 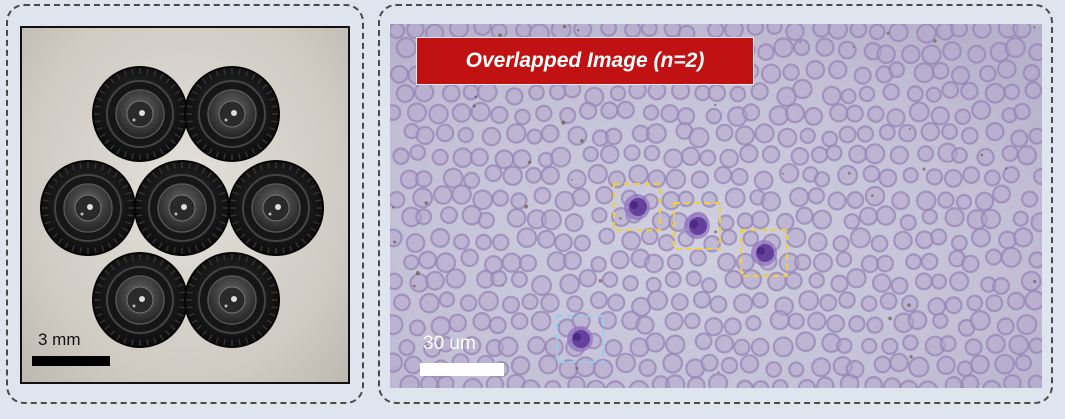 What do you see at coordinates (585, 61) in the screenshot?
I see `image-title-badge: Overlapped Image (n=2)` at bounding box center [585, 61].